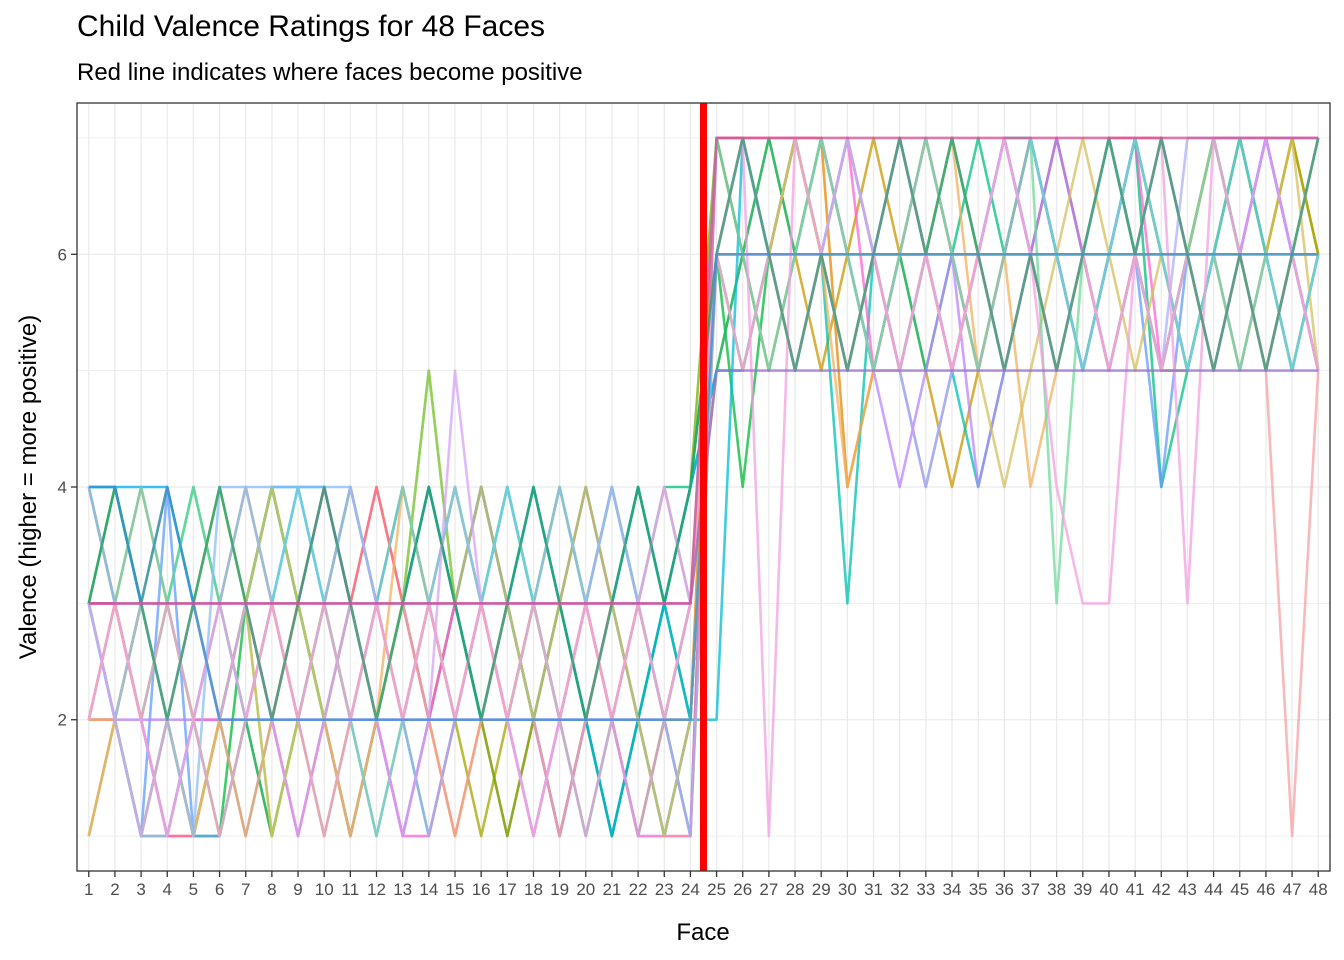  I want to click on x-tick-label-15: 15, so click(455, 889).